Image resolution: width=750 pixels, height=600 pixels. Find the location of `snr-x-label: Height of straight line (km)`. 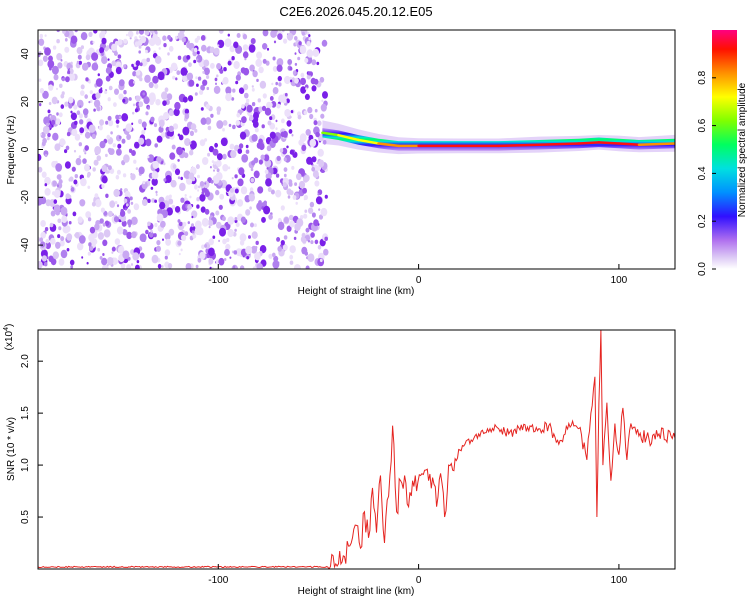

snr-x-label: Height of straight line (km) is located at coordinates (356, 591).